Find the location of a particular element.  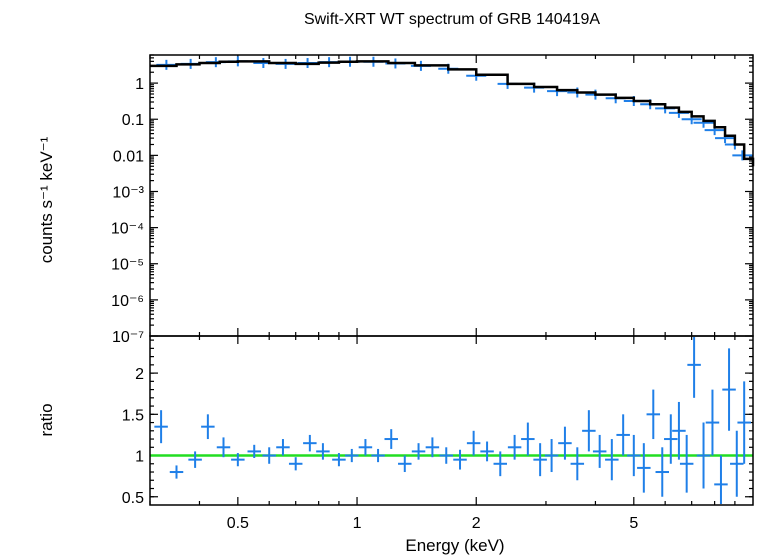

x-tick-label: 2 is located at coordinates (476, 523).